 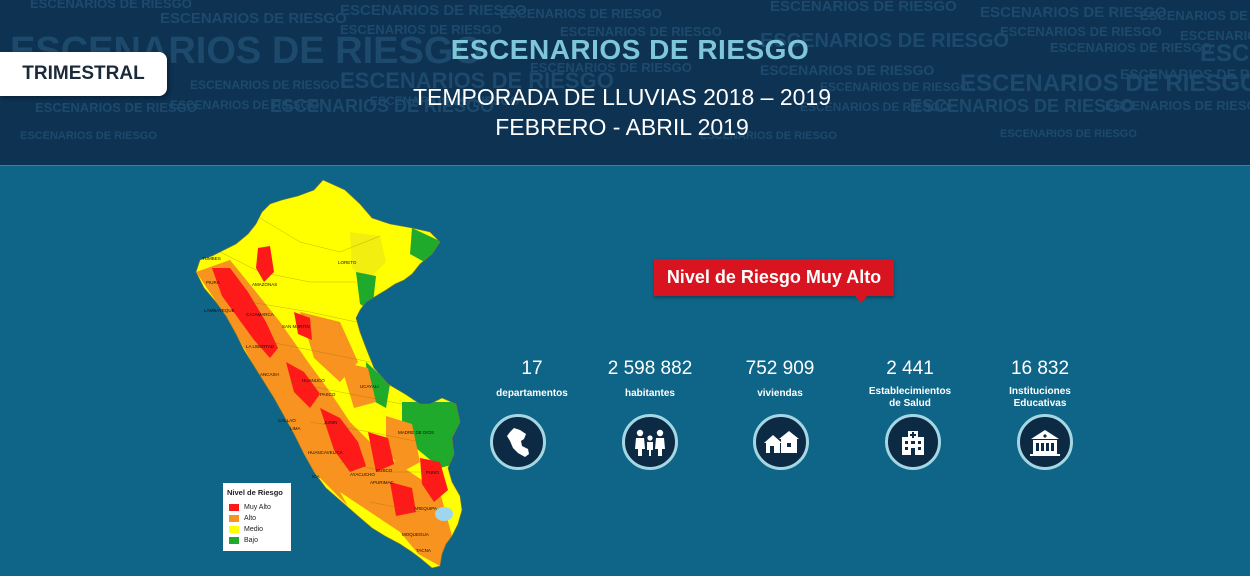 What do you see at coordinates (425, 508) in the screenshot?
I see `department-label: AREQUIPA` at bounding box center [425, 508].